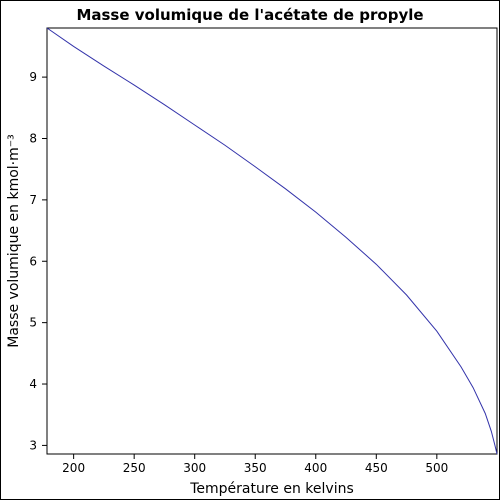  What do you see at coordinates (33, 384) in the screenshot?
I see `y-tick-label: 4` at bounding box center [33, 384].